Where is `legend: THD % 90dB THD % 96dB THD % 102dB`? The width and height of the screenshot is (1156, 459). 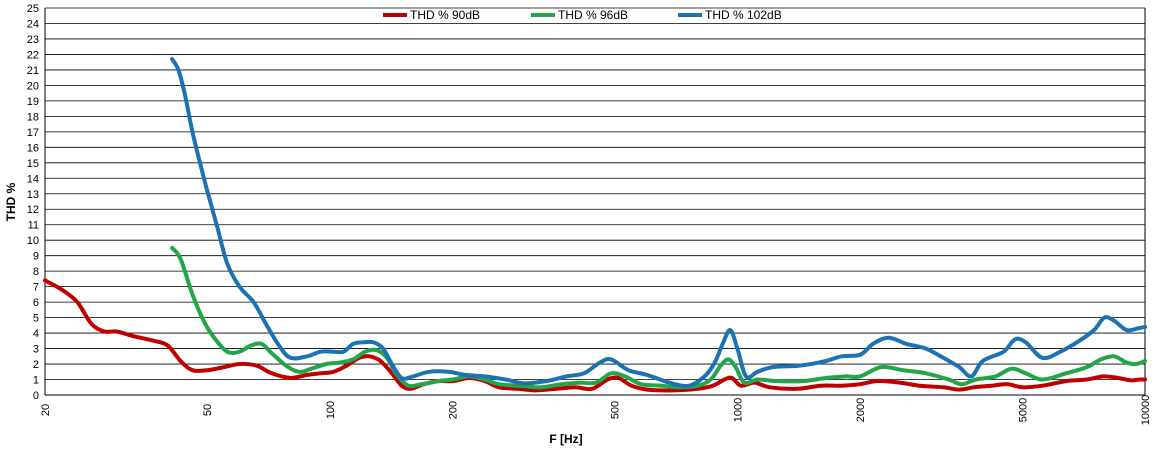
legend: THD % 90dB THD % 96dB THD % 102dB is located at coordinates (582, 15).